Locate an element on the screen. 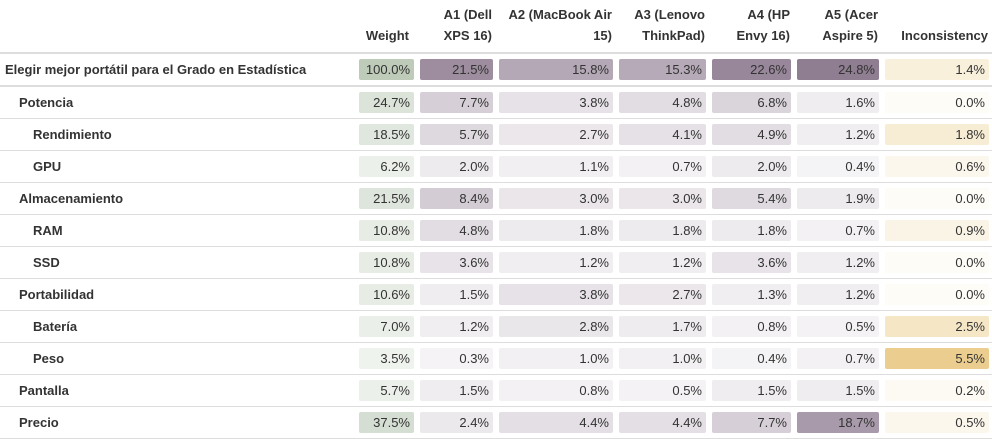  alt-a2-cell: 2.7% is located at coordinates (556, 134).